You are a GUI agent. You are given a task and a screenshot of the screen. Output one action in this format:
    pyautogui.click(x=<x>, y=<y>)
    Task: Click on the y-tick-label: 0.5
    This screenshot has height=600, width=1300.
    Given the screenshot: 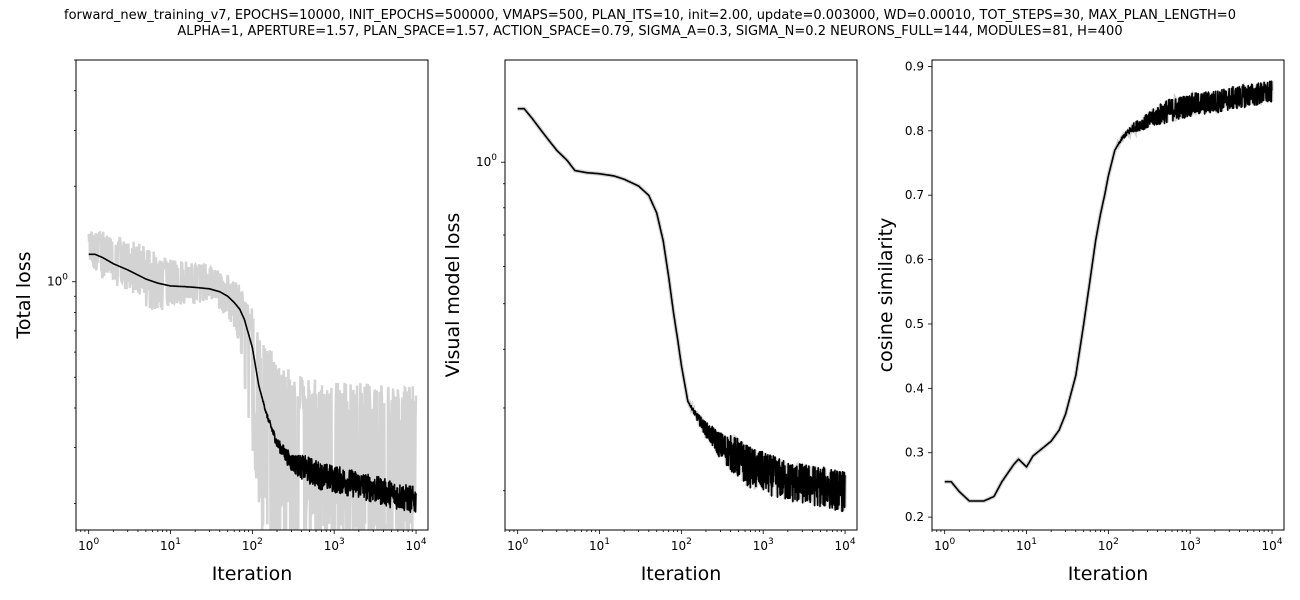 What is the action you would take?
    pyautogui.click(x=914, y=324)
    